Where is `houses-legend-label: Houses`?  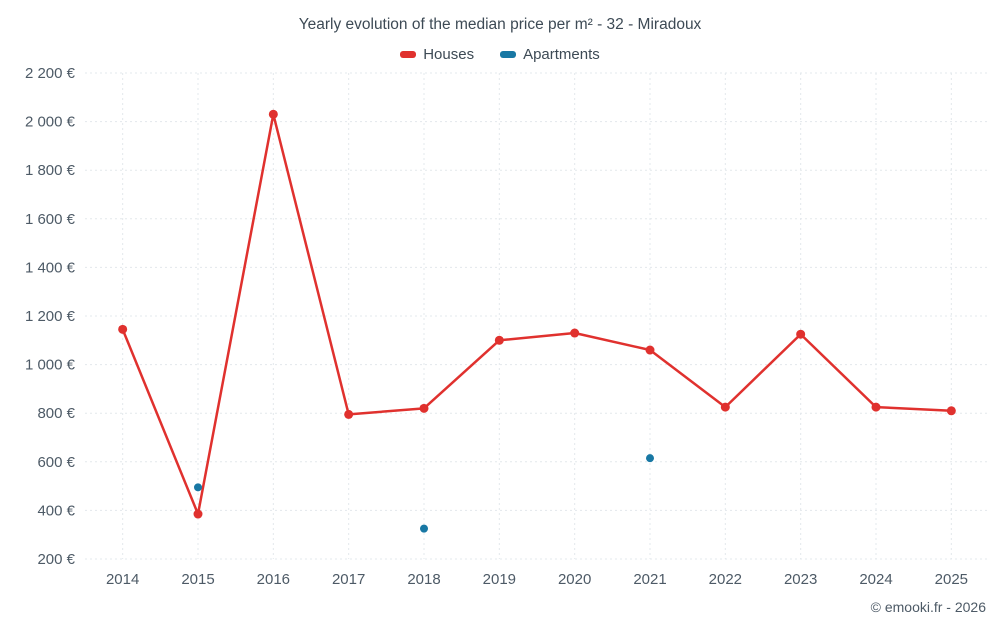 houses-legend-label: Houses is located at coordinates (449, 54).